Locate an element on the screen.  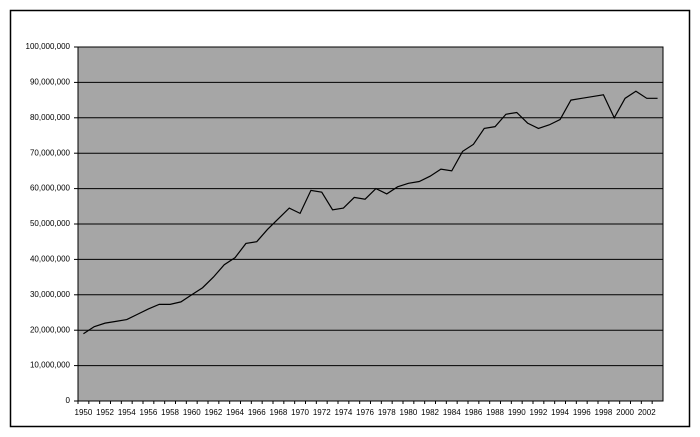
y-tick-label: 50,000,000 is located at coordinates (50, 223).